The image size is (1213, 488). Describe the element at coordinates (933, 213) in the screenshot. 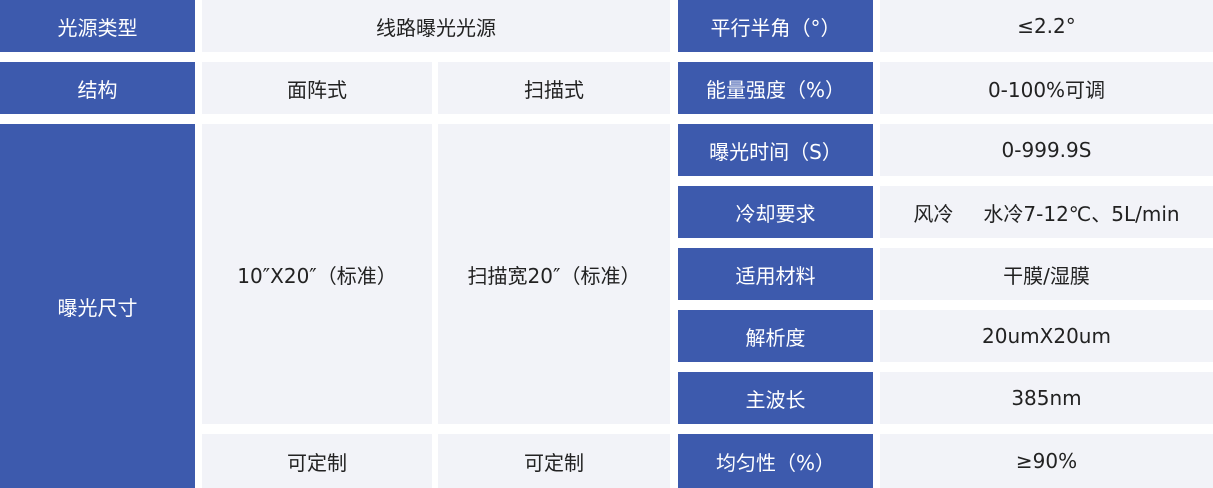

I see `cooling-air: 风冷` at that location.